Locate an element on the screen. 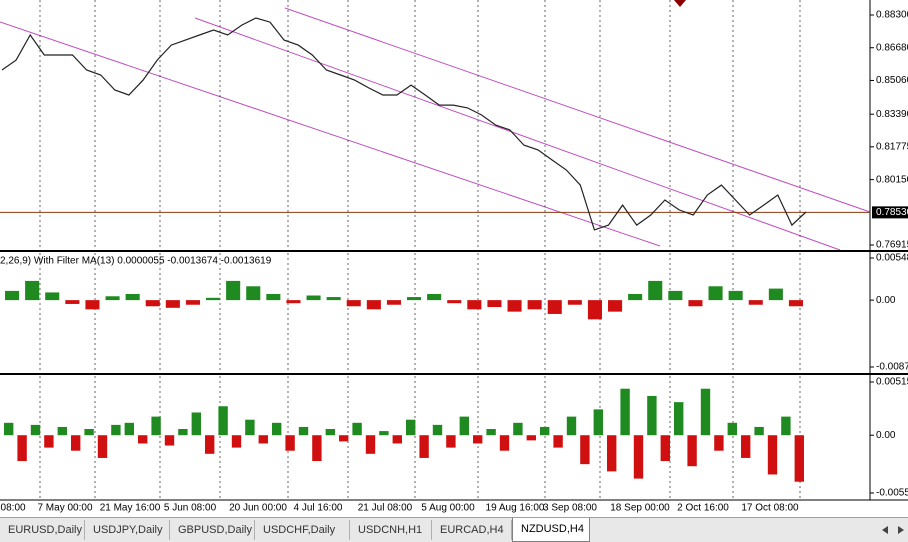 The width and height of the screenshot is (908, 542). time-label: 17 Oct 08:00 is located at coordinates (770, 508).